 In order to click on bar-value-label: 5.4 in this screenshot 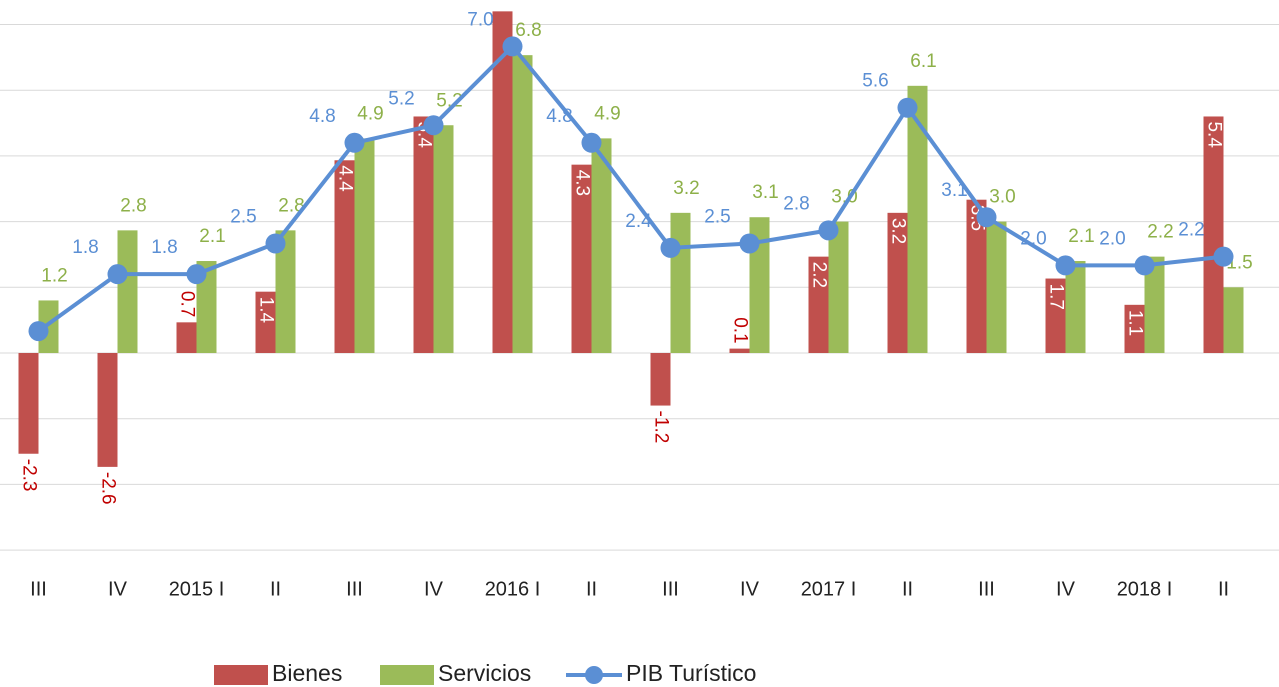, I will do `click(1213, 134)`.